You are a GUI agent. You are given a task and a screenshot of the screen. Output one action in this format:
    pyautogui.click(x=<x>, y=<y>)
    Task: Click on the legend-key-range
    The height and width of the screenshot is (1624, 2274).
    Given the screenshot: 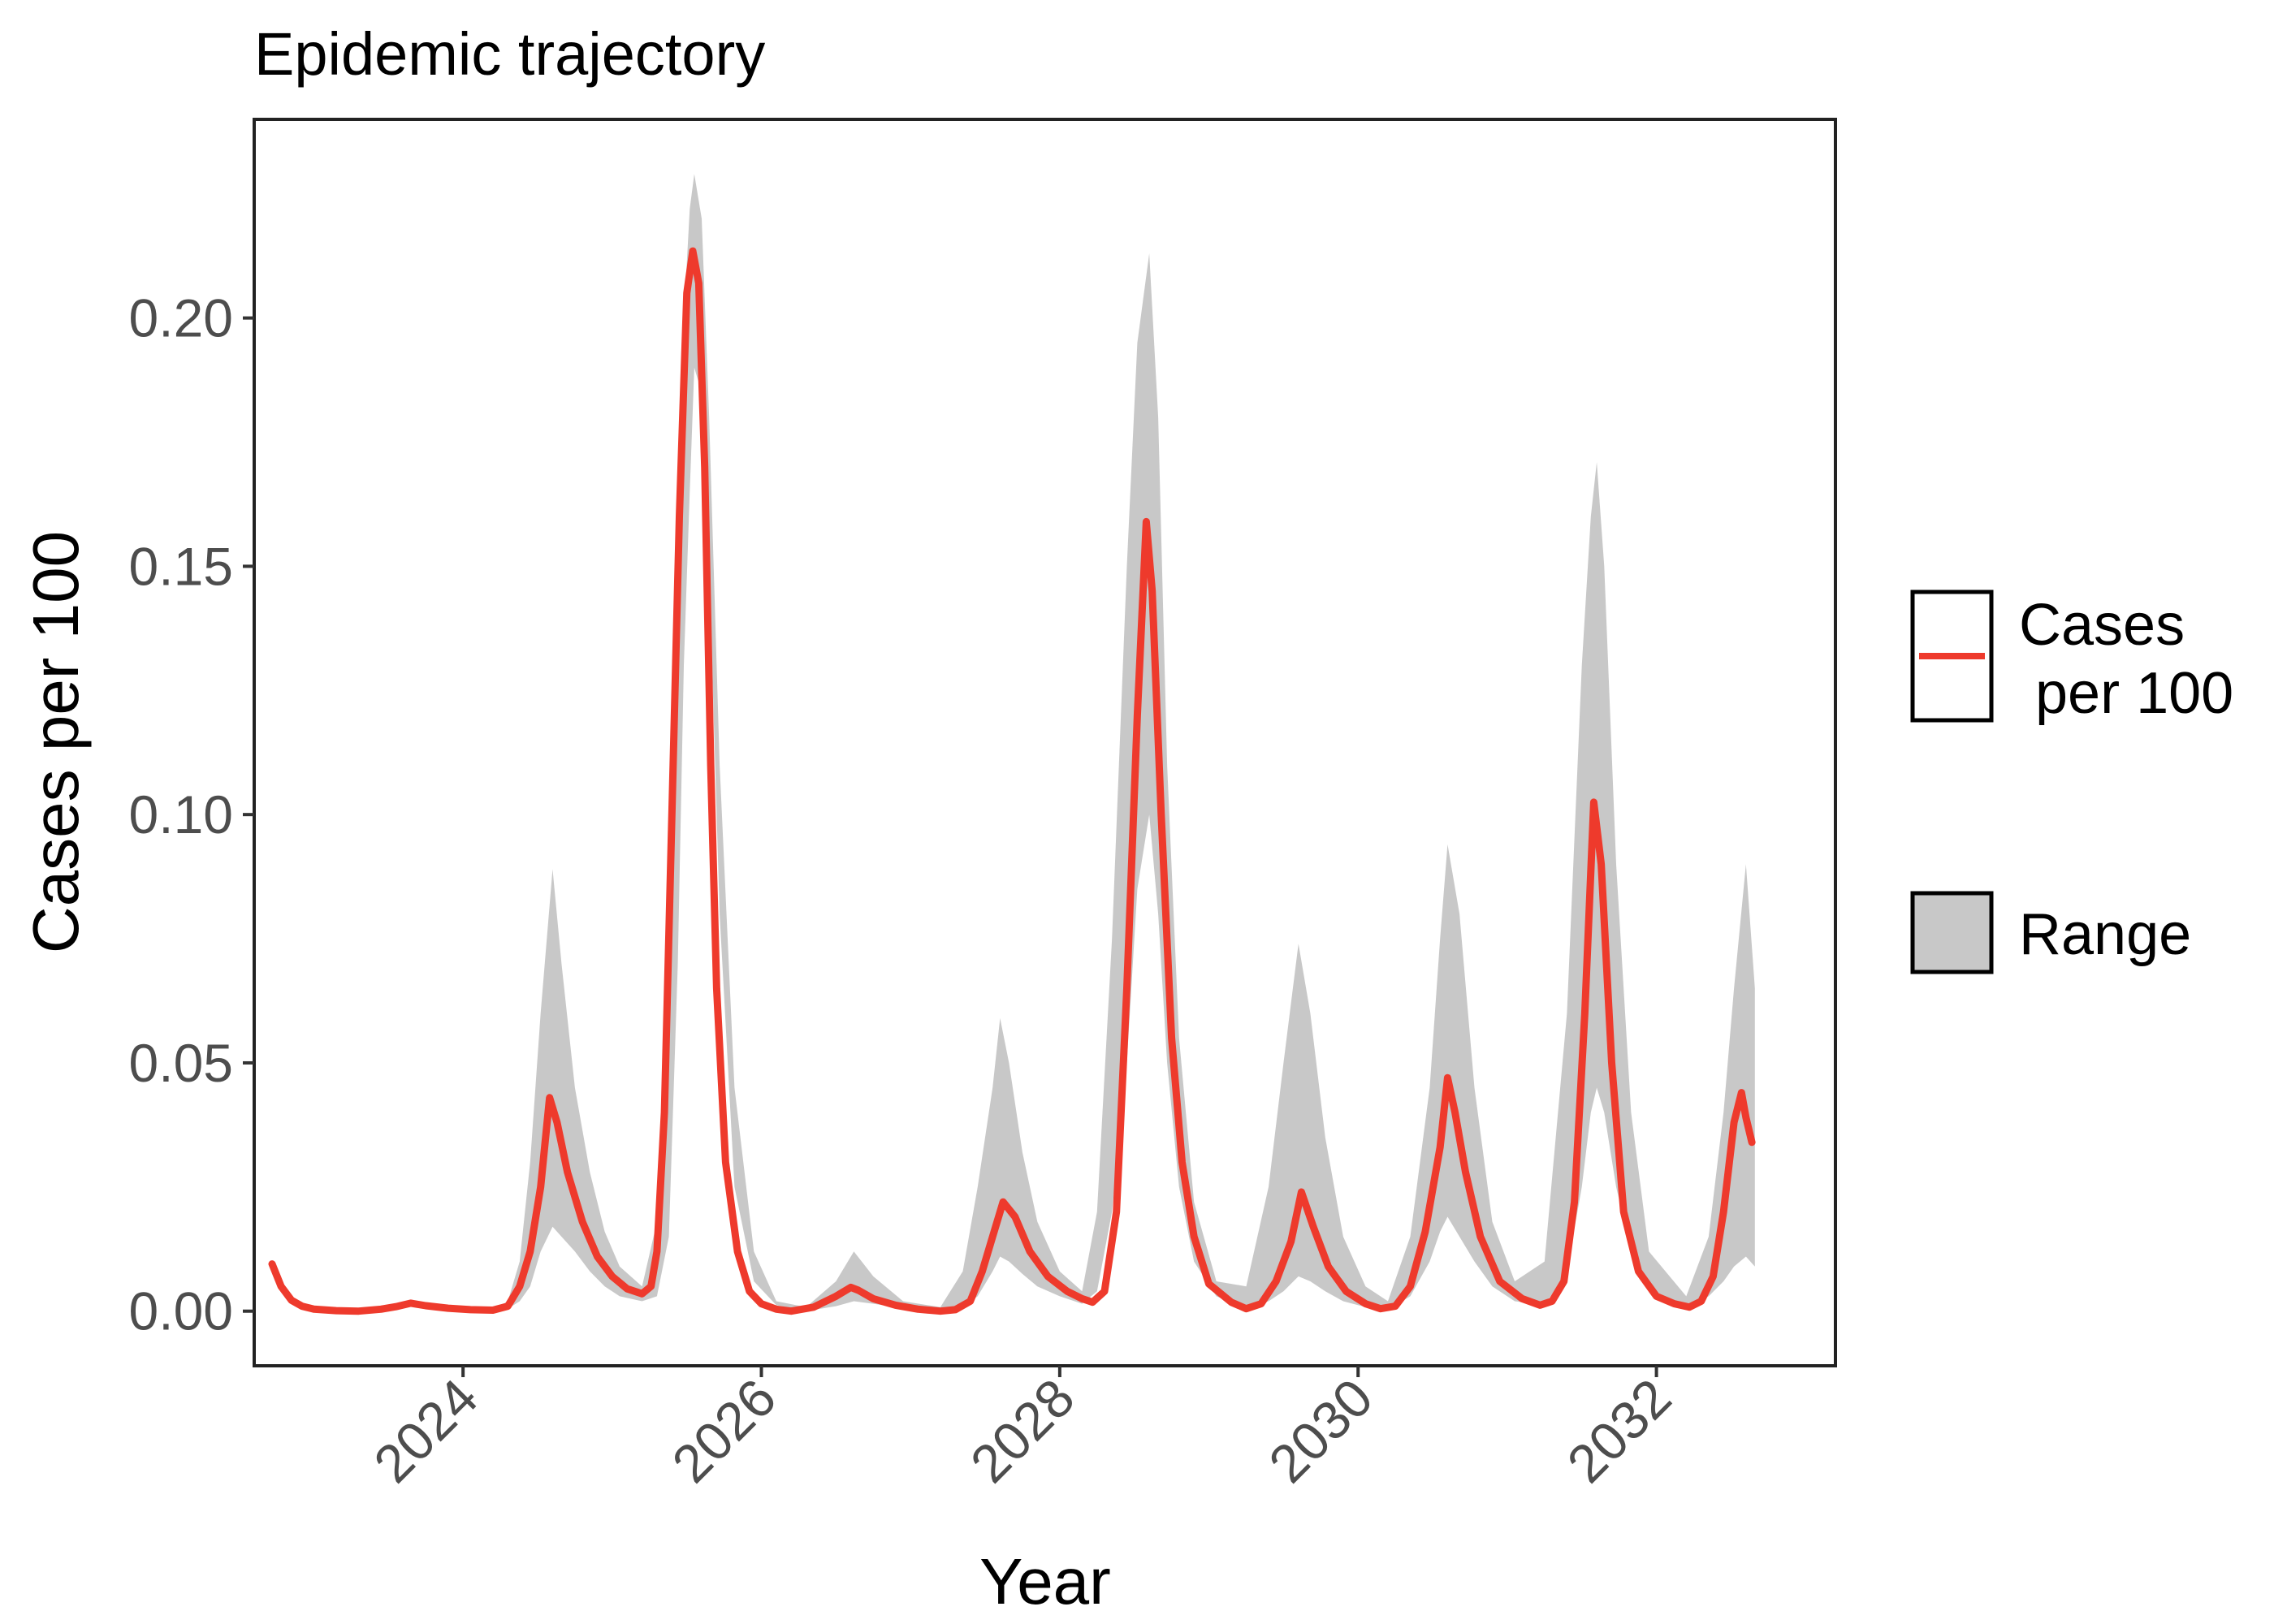 What is the action you would take?
    pyautogui.click(x=1952, y=933)
    